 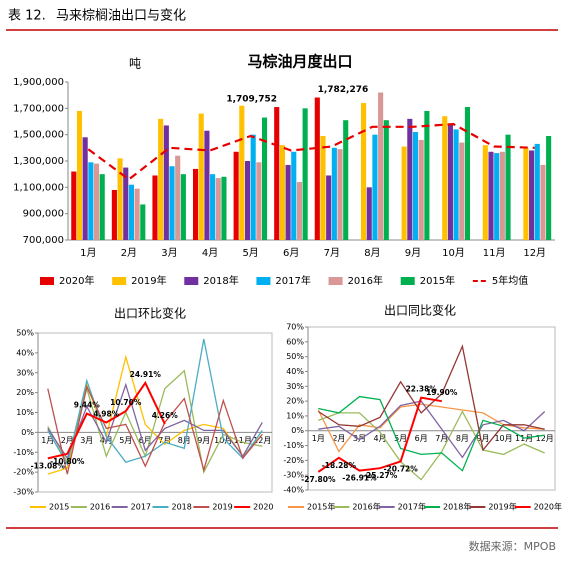 What do you see at coordinates (512, 546) in the screenshot?
I see `source: 数据来源：MPOB` at bounding box center [512, 546].